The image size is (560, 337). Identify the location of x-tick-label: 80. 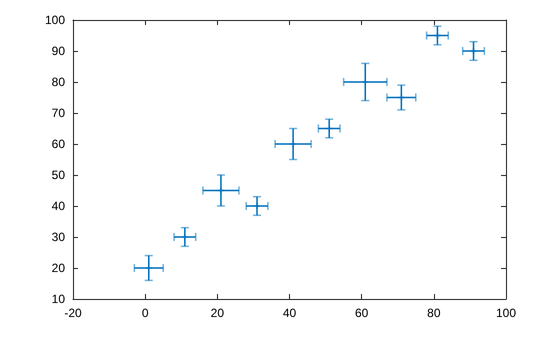
(434, 313).